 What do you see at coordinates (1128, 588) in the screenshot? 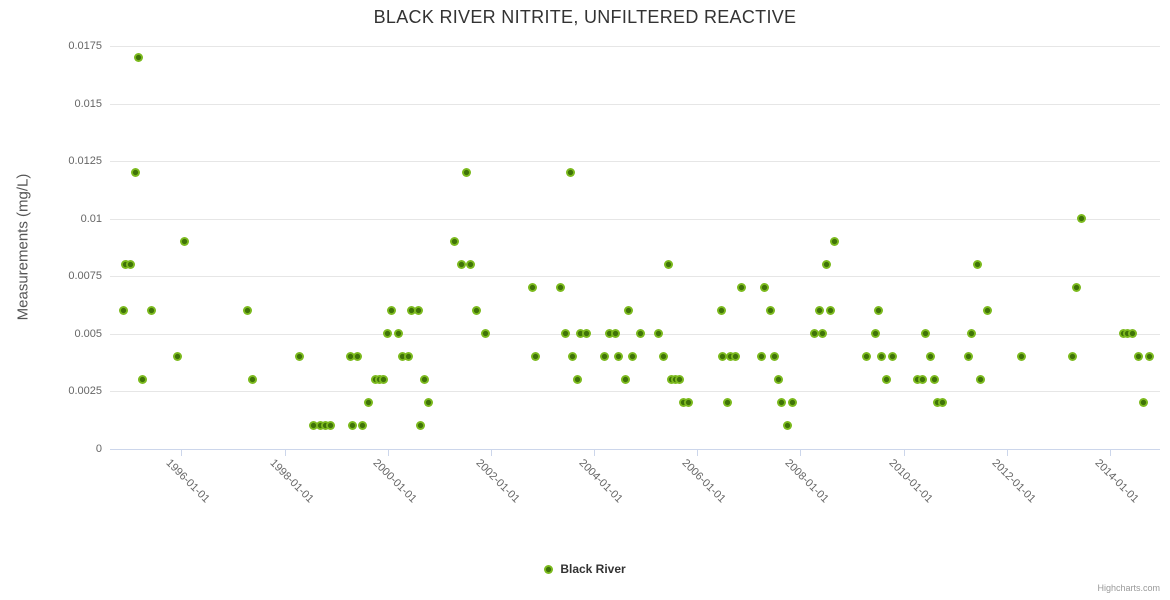
I see `highcharts-credit-link: Highcharts.com` at bounding box center [1128, 588].